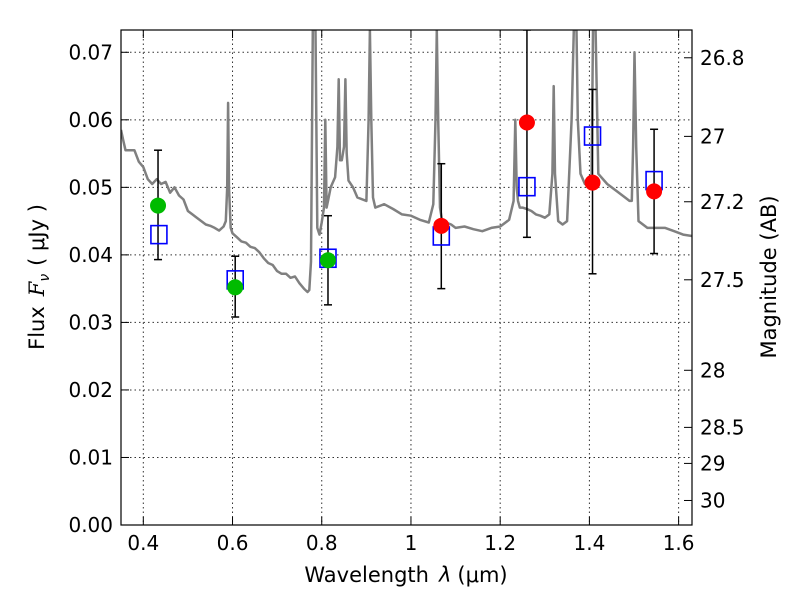 The width and height of the screenshot is (800, 600). I want to click on y-tick-label: 0.03, so click(90, 322).